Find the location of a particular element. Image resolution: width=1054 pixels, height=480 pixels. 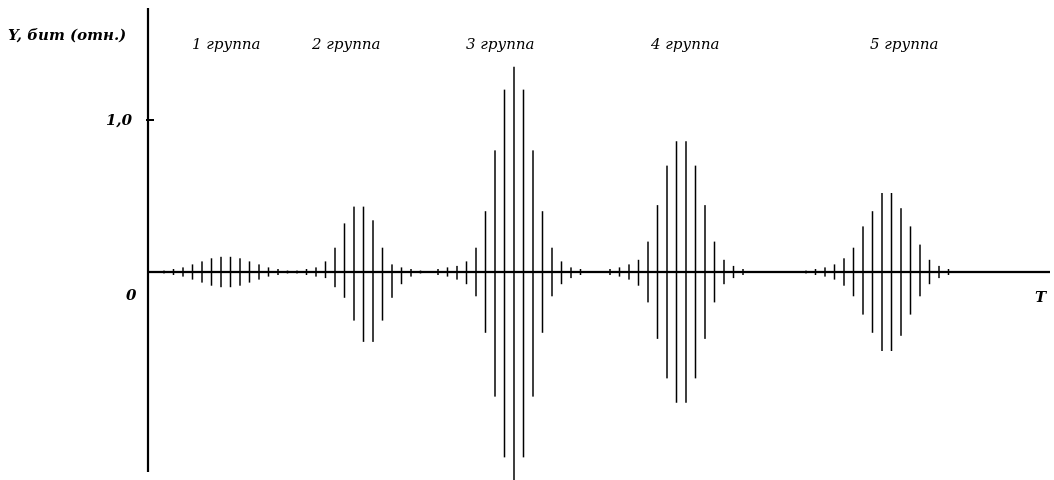

group-label-5: 5 группа is located at coordinates (904, 44).